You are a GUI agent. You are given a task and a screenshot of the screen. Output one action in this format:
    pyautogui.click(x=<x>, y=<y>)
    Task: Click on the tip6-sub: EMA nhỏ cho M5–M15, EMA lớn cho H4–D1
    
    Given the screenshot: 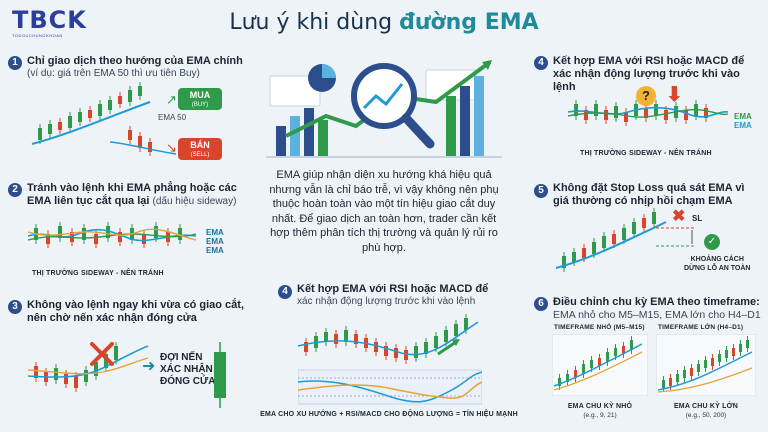 What is the action you would take?
    pyautogui.click(x=657, y=315)
    